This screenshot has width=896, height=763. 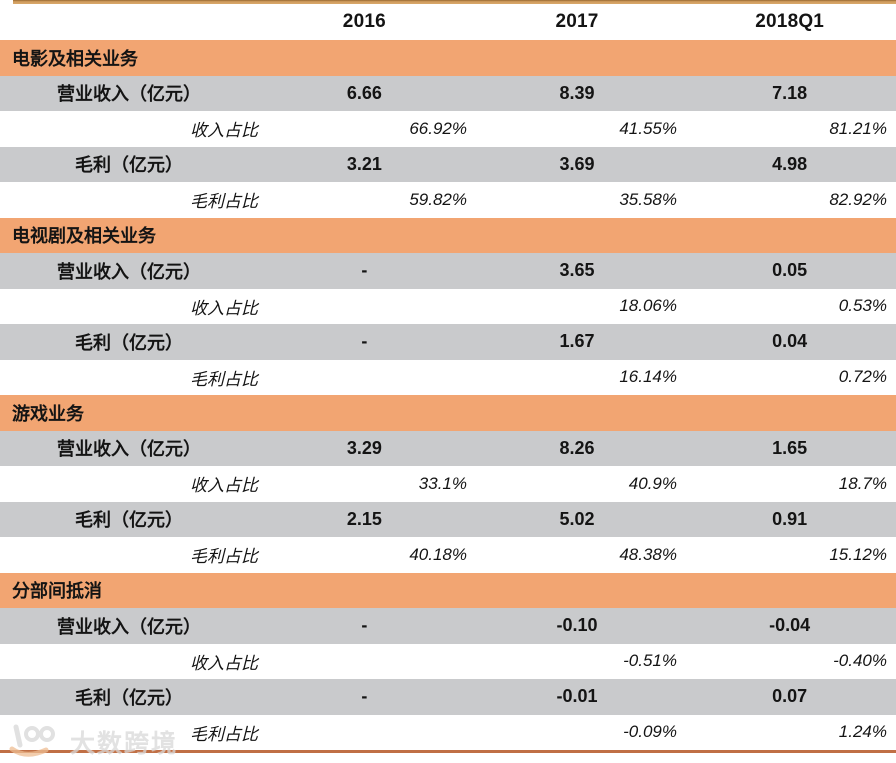 I want to click on section-row-tv: 电视剧及相关业务, so click(x=448, y=235).